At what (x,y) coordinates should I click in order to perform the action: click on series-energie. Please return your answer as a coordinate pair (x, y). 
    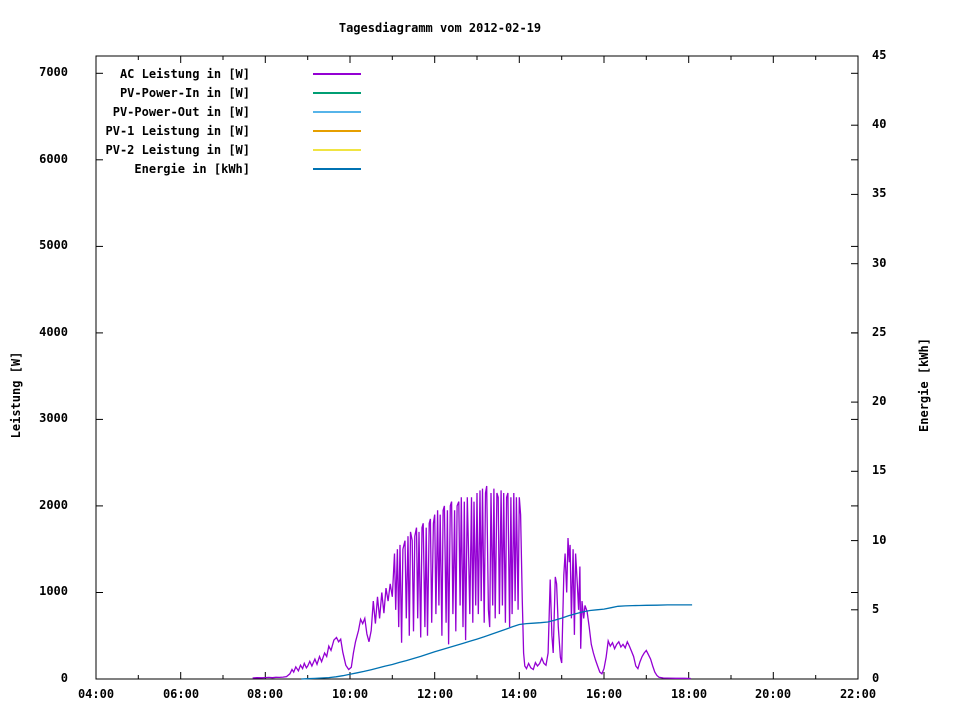
    Looking at the image, I should click on (497, 642).